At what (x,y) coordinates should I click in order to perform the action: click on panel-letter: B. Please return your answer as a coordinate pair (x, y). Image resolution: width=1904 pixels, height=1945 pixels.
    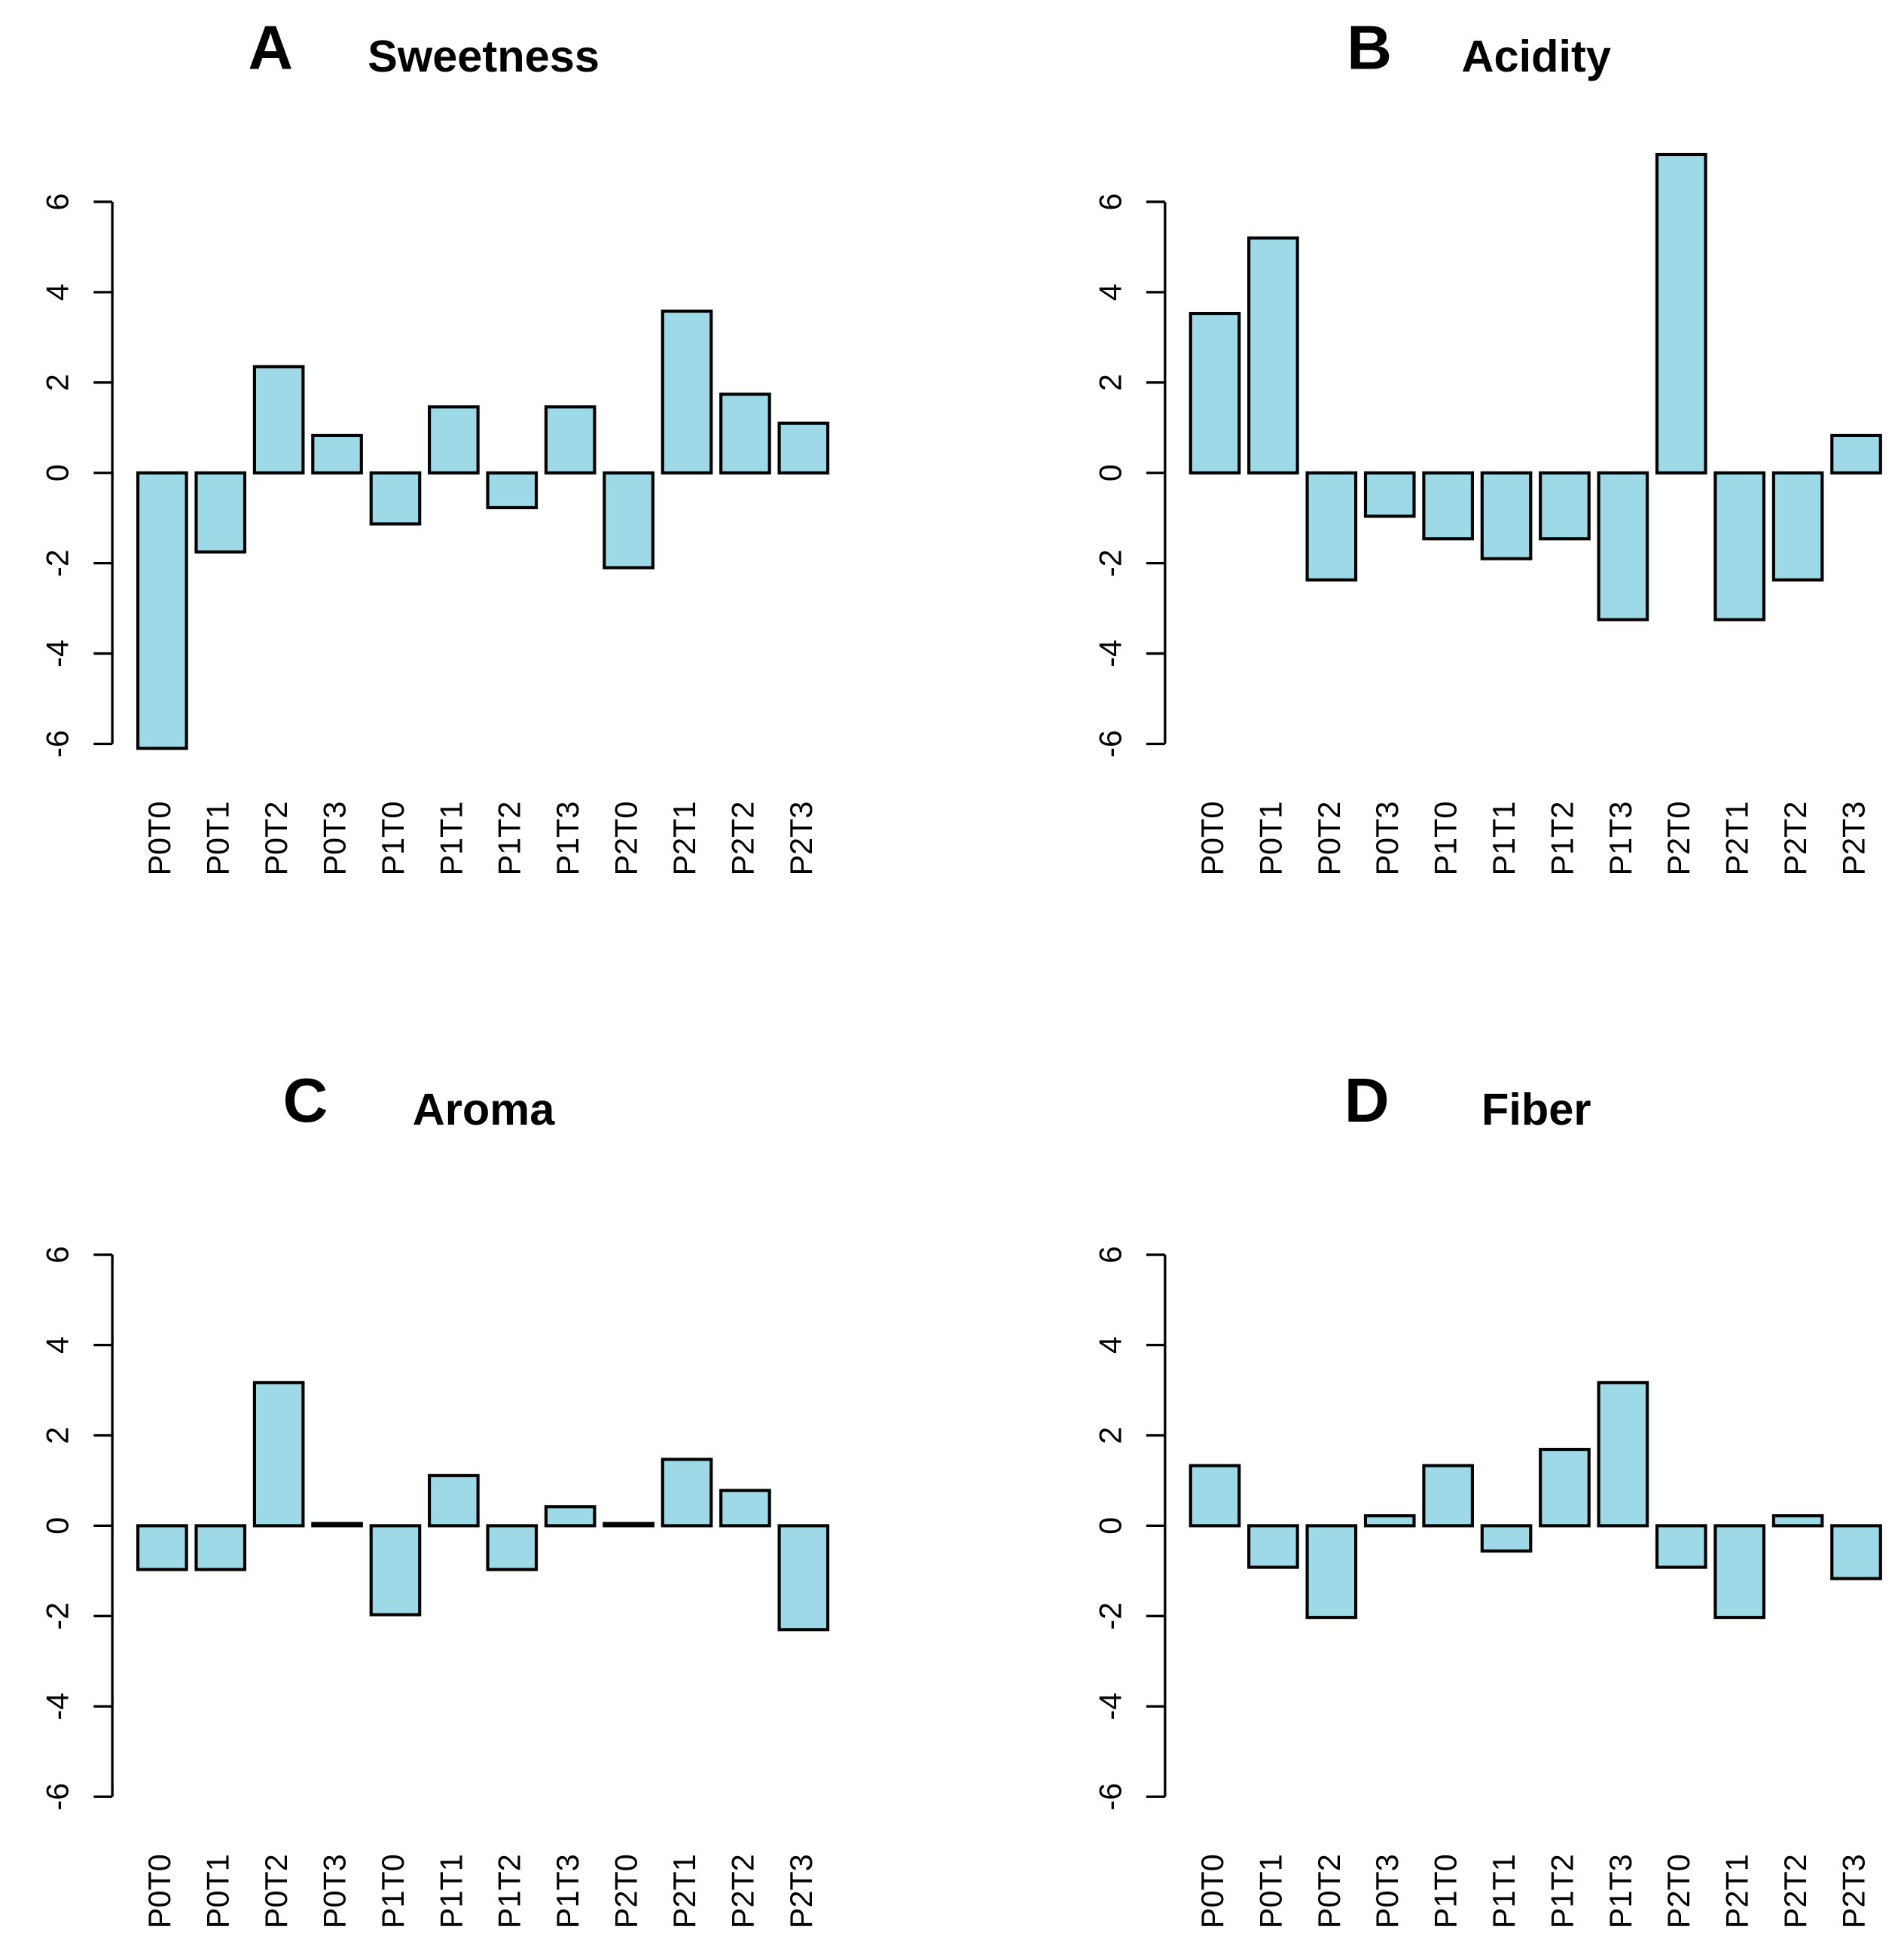
    Looking at the image, I should click on (1369, 47).